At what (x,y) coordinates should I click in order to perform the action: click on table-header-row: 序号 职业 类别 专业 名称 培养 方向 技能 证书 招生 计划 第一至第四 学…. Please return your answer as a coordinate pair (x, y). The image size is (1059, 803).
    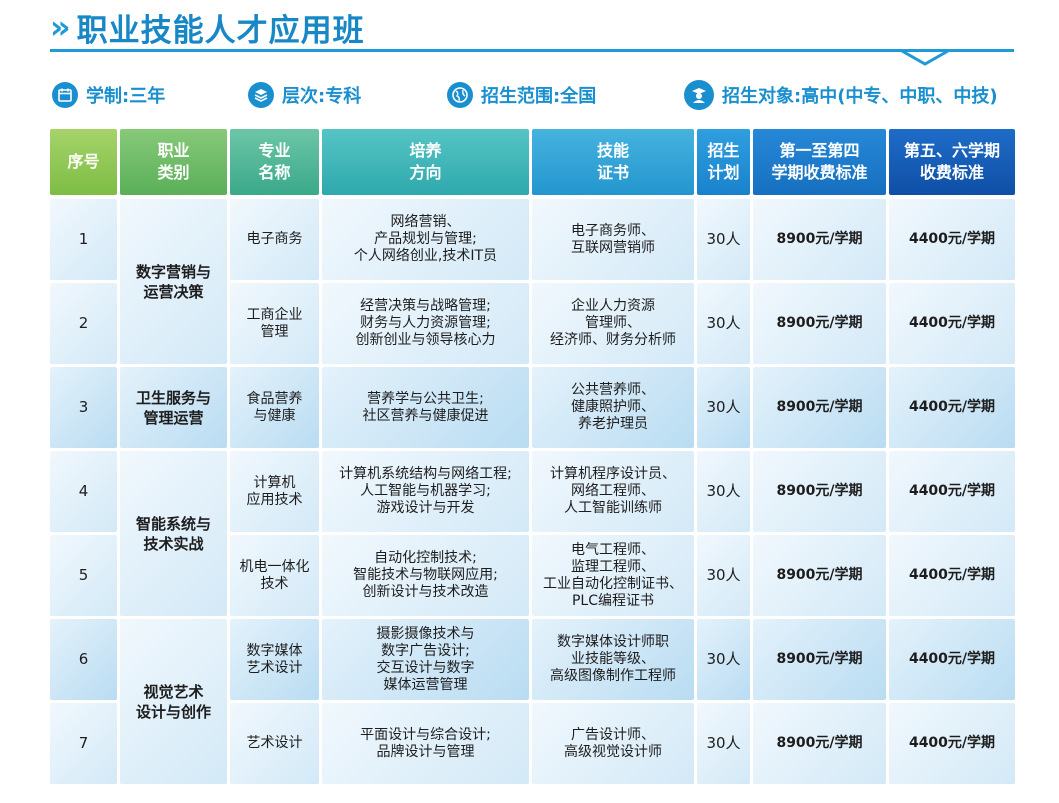
    Looking at the image, I should click on (533, 162).